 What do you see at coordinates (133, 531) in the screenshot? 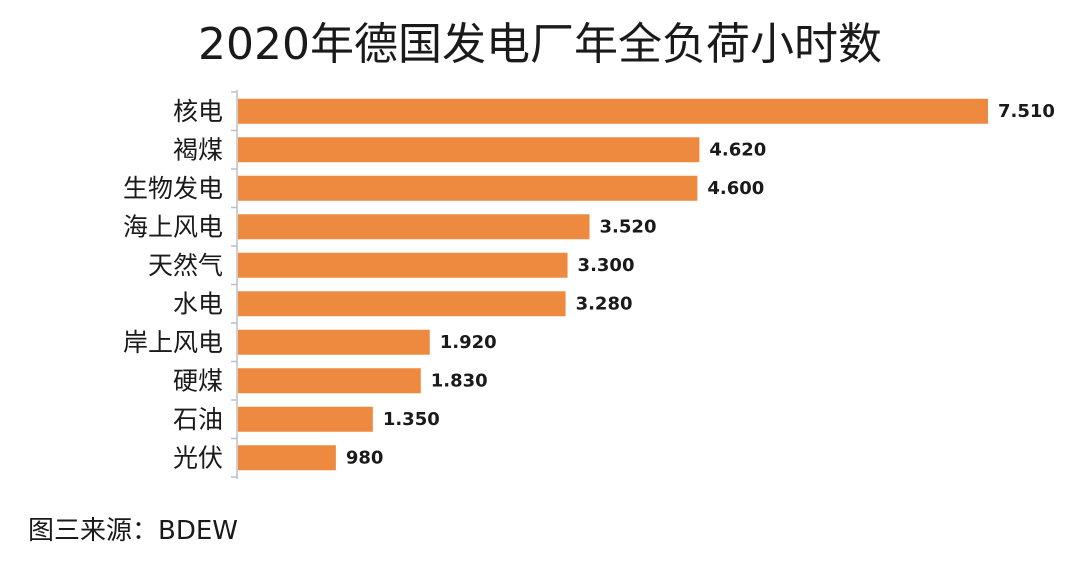
I see `source-note: 图三来源：BDEW` at bounding box center [133, 531].